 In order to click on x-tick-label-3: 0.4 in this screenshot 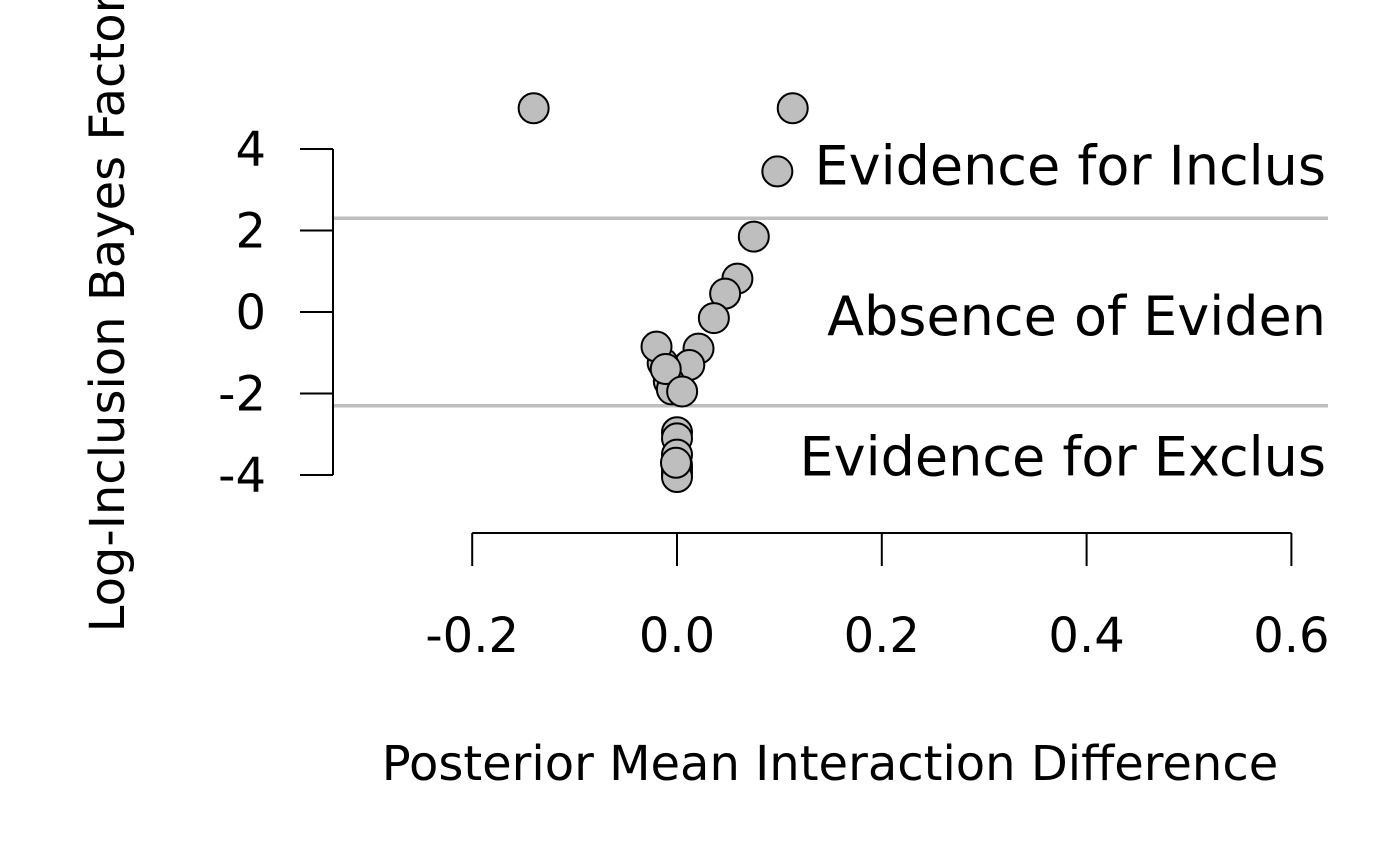, I will do `click(1086, 636)`.